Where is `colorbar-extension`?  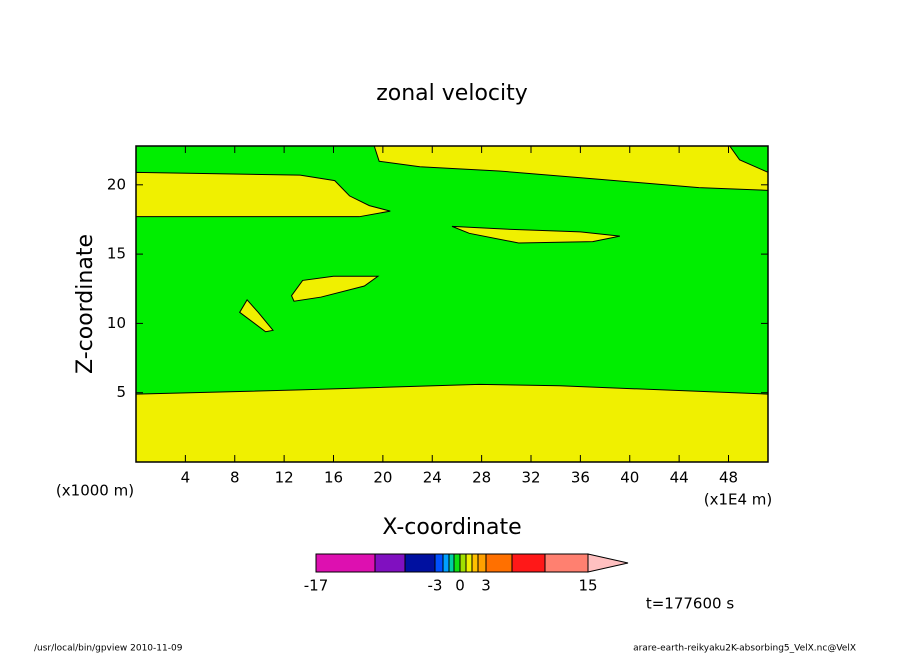
colorbar-extension is located at coordinates (608, 563).